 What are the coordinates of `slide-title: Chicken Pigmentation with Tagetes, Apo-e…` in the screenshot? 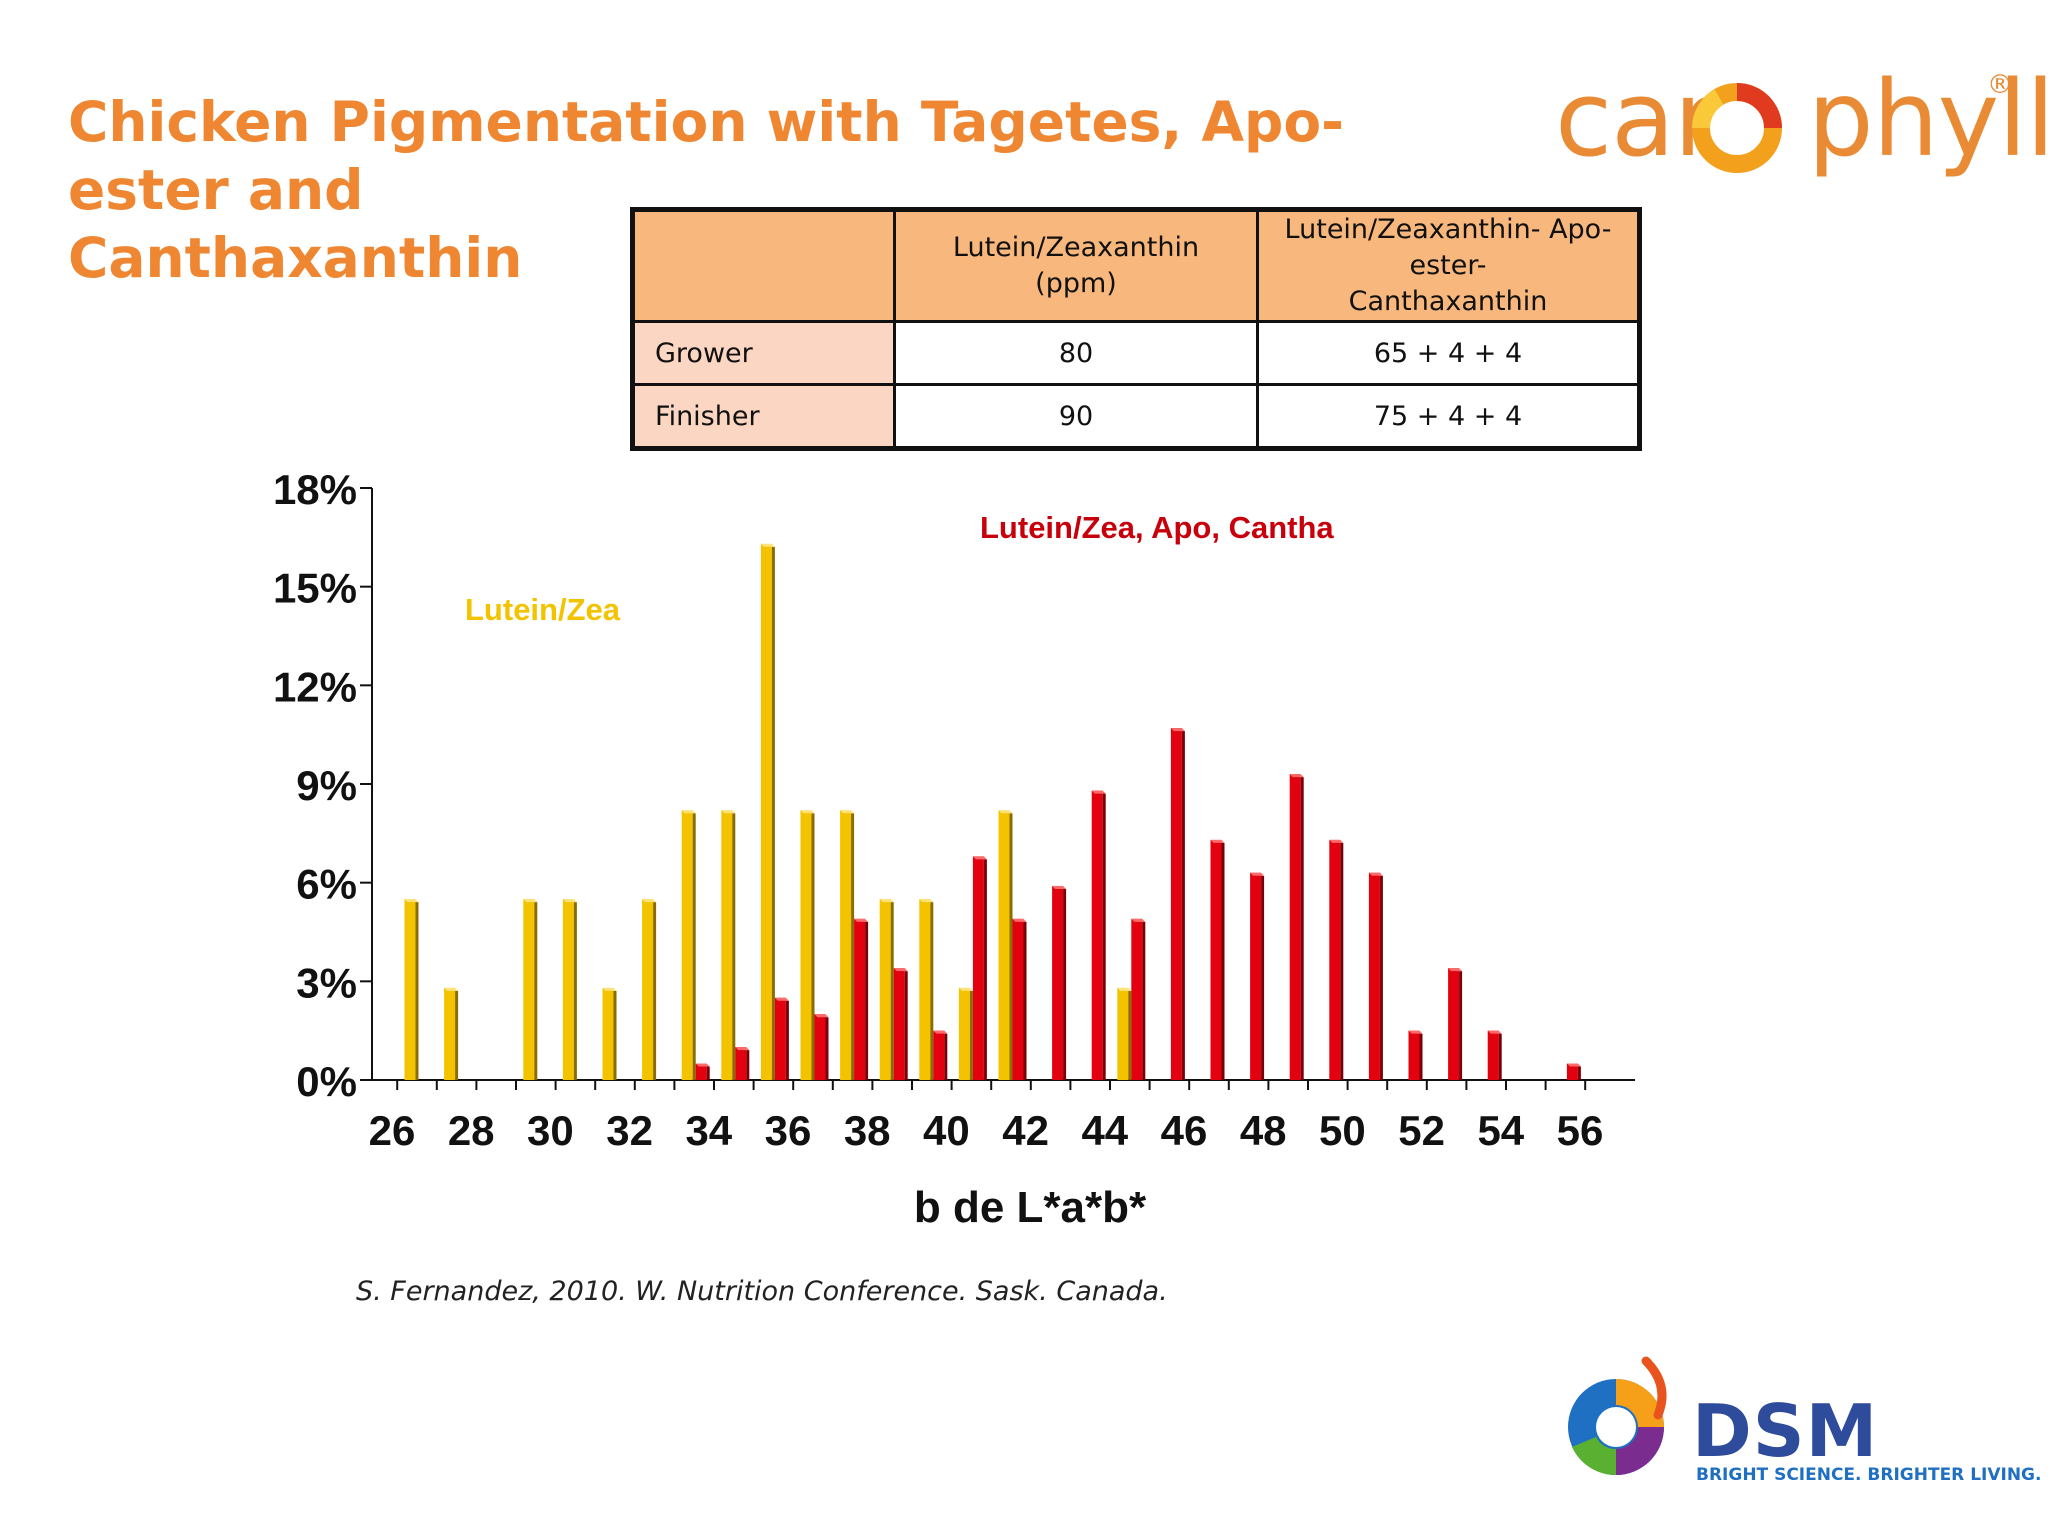 It's located at (758, 190).